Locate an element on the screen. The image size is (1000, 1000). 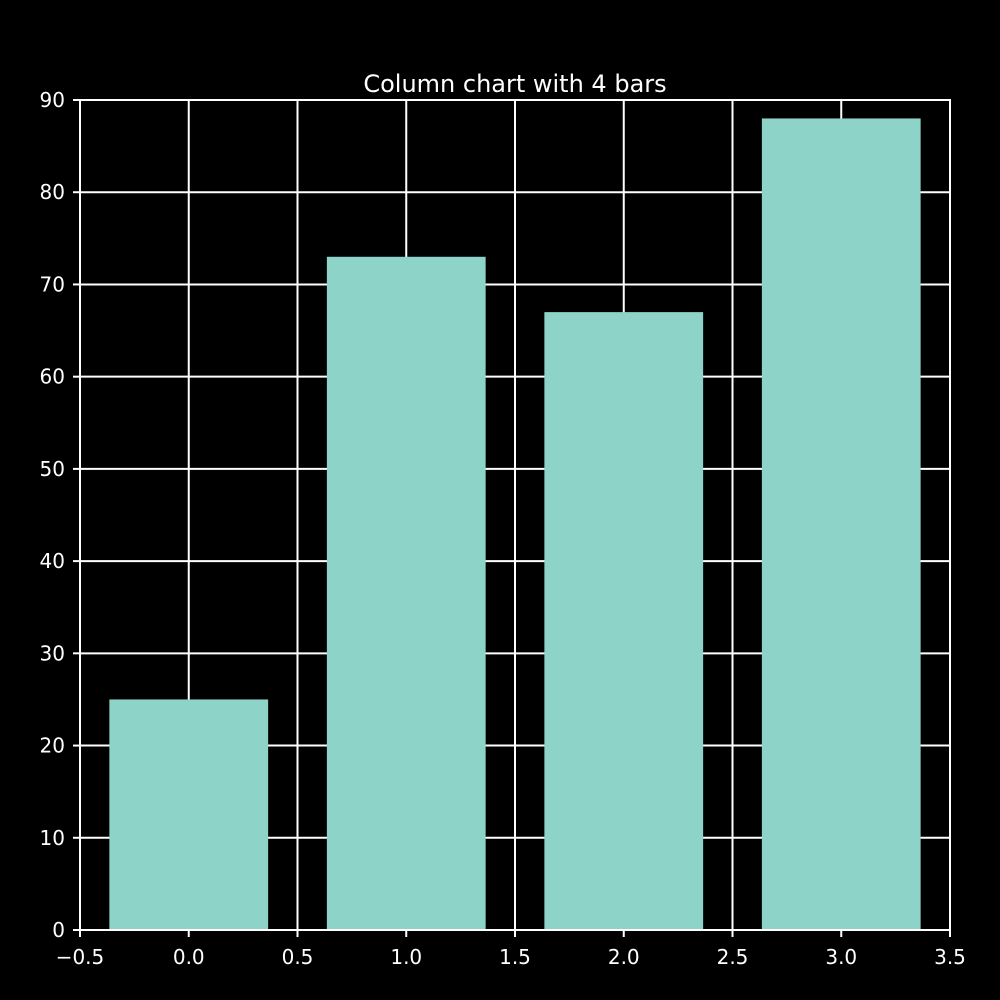
y-tick-label-4: 40 is located at coordinates (52, 561).